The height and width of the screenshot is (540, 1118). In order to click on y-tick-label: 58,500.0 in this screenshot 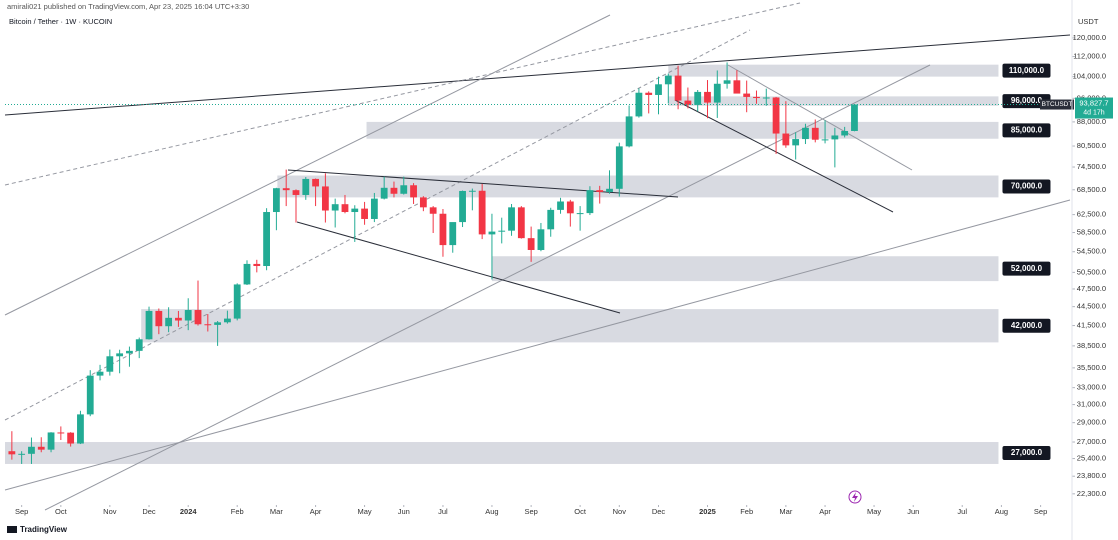, I will do `click(1091, 232)`.